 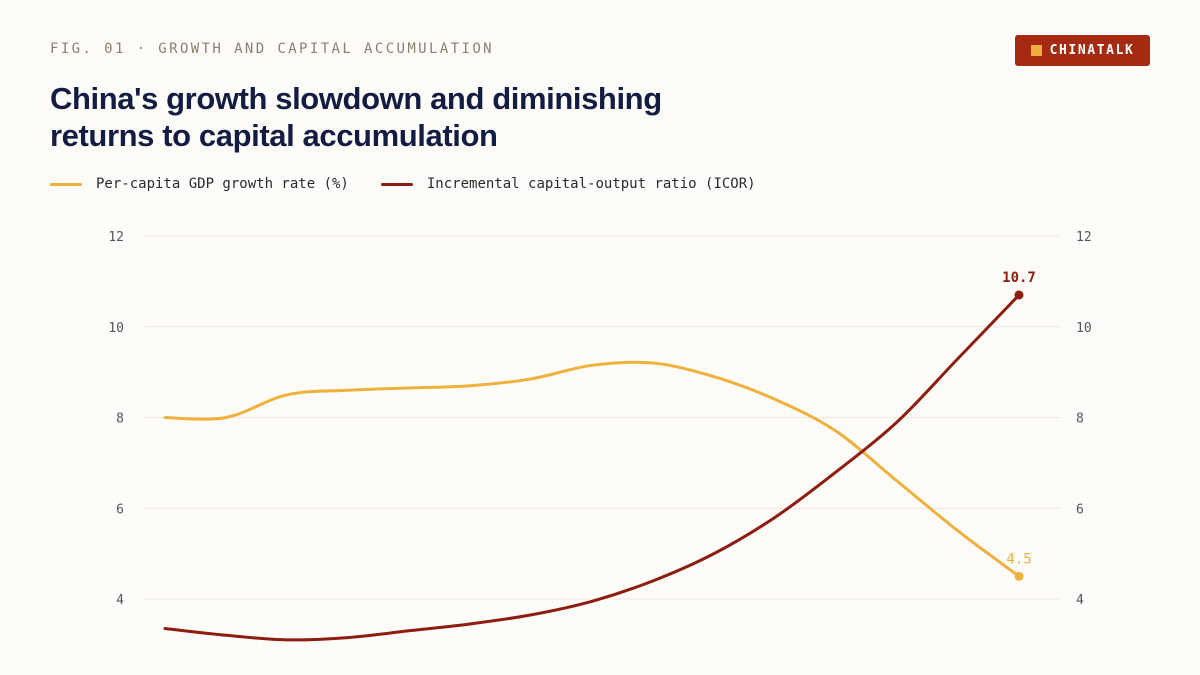 I want to click on brand-square-icon, so click(x=1036, y=50).